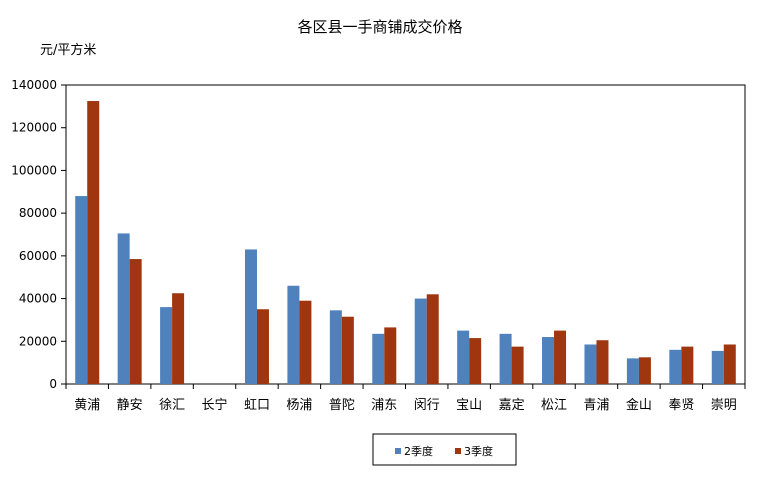  What do you see at coordinates (335, 347) in the screenshot?
I see `bar-q2-普陀` at bounding box center [335, 347].